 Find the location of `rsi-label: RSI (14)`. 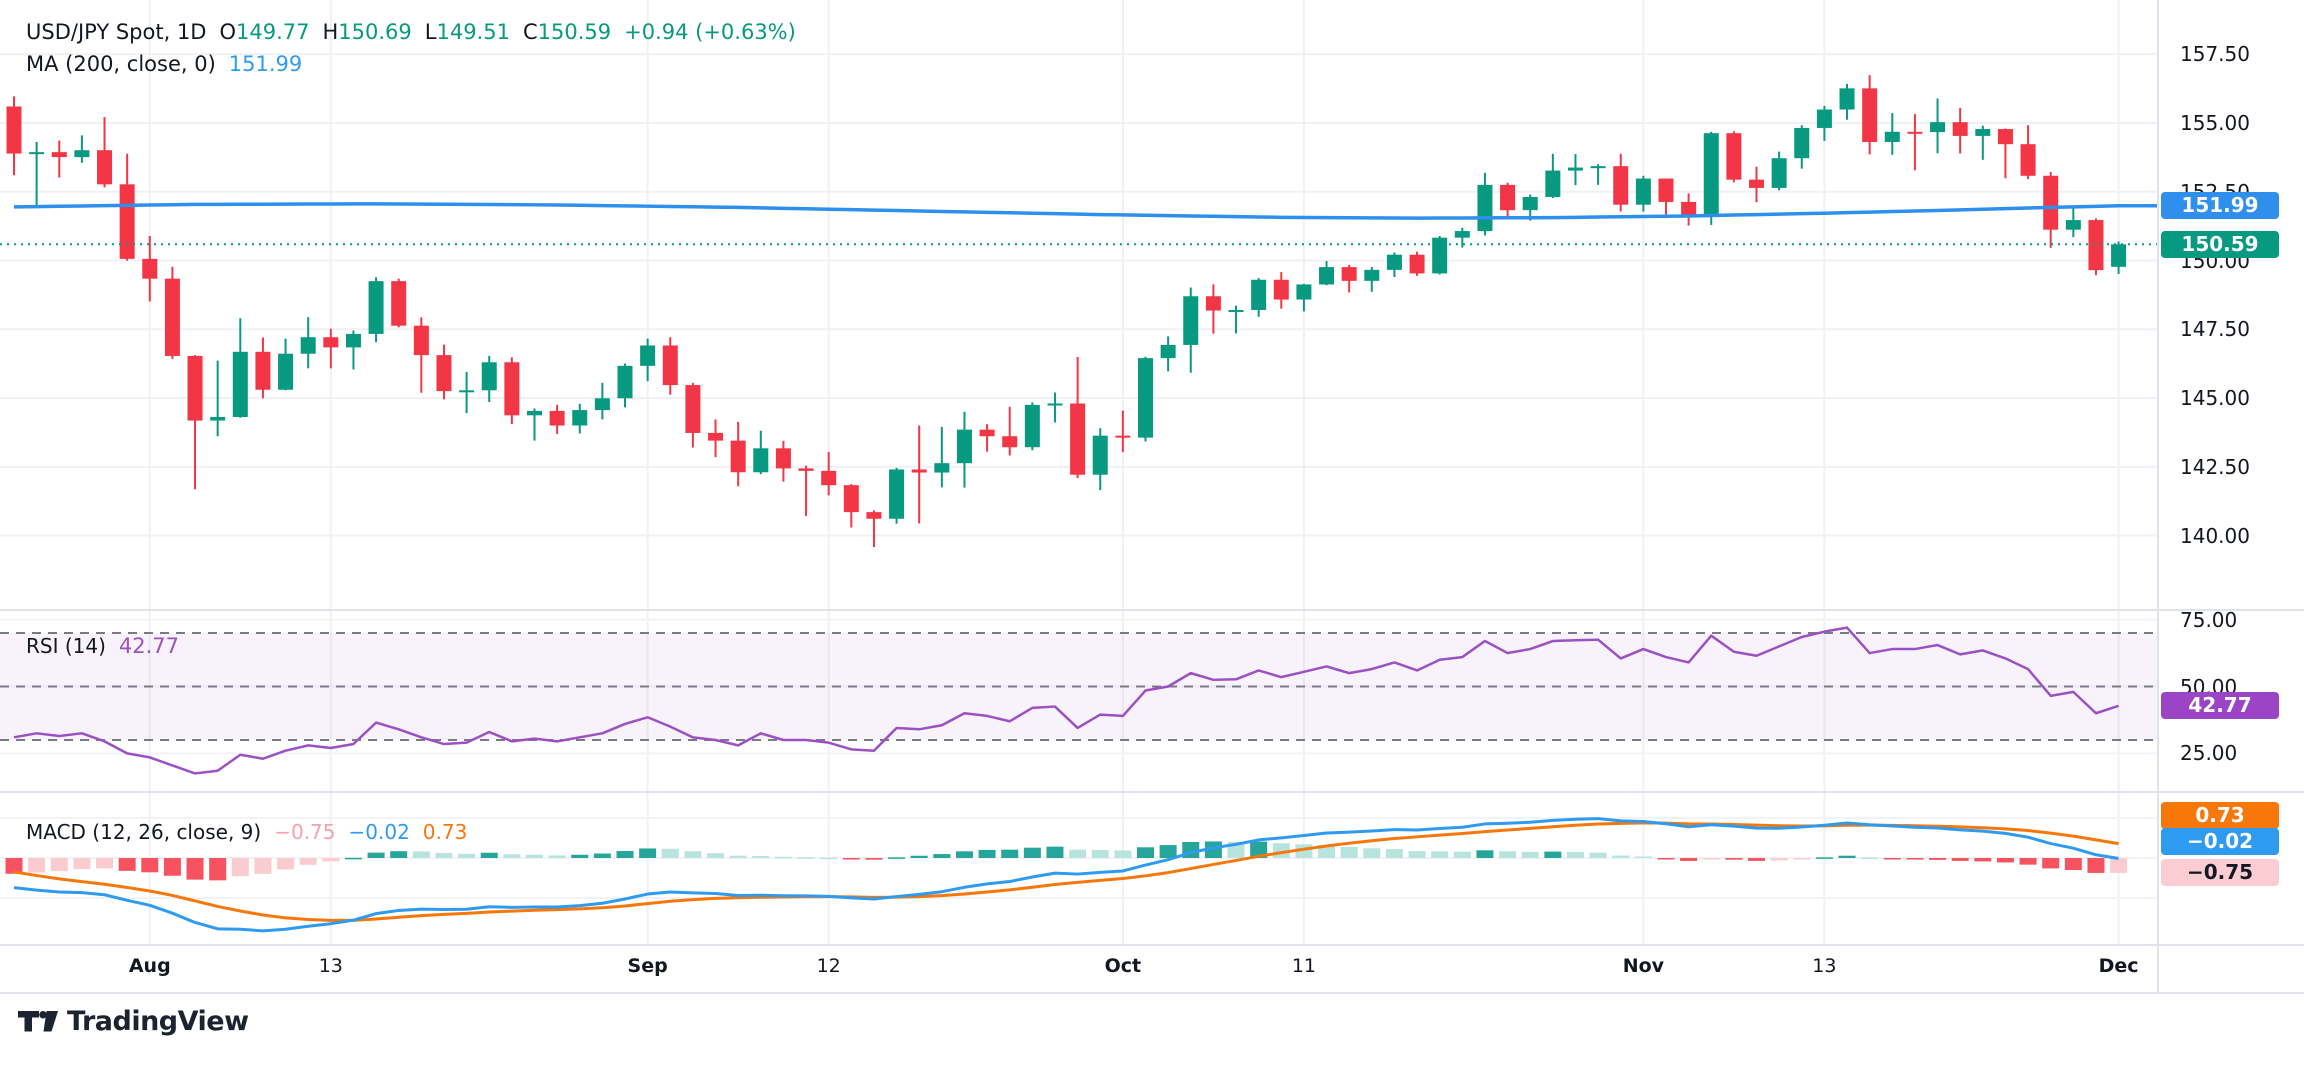

rsi-label: RSI (14) is located at coordinates (66, 646).